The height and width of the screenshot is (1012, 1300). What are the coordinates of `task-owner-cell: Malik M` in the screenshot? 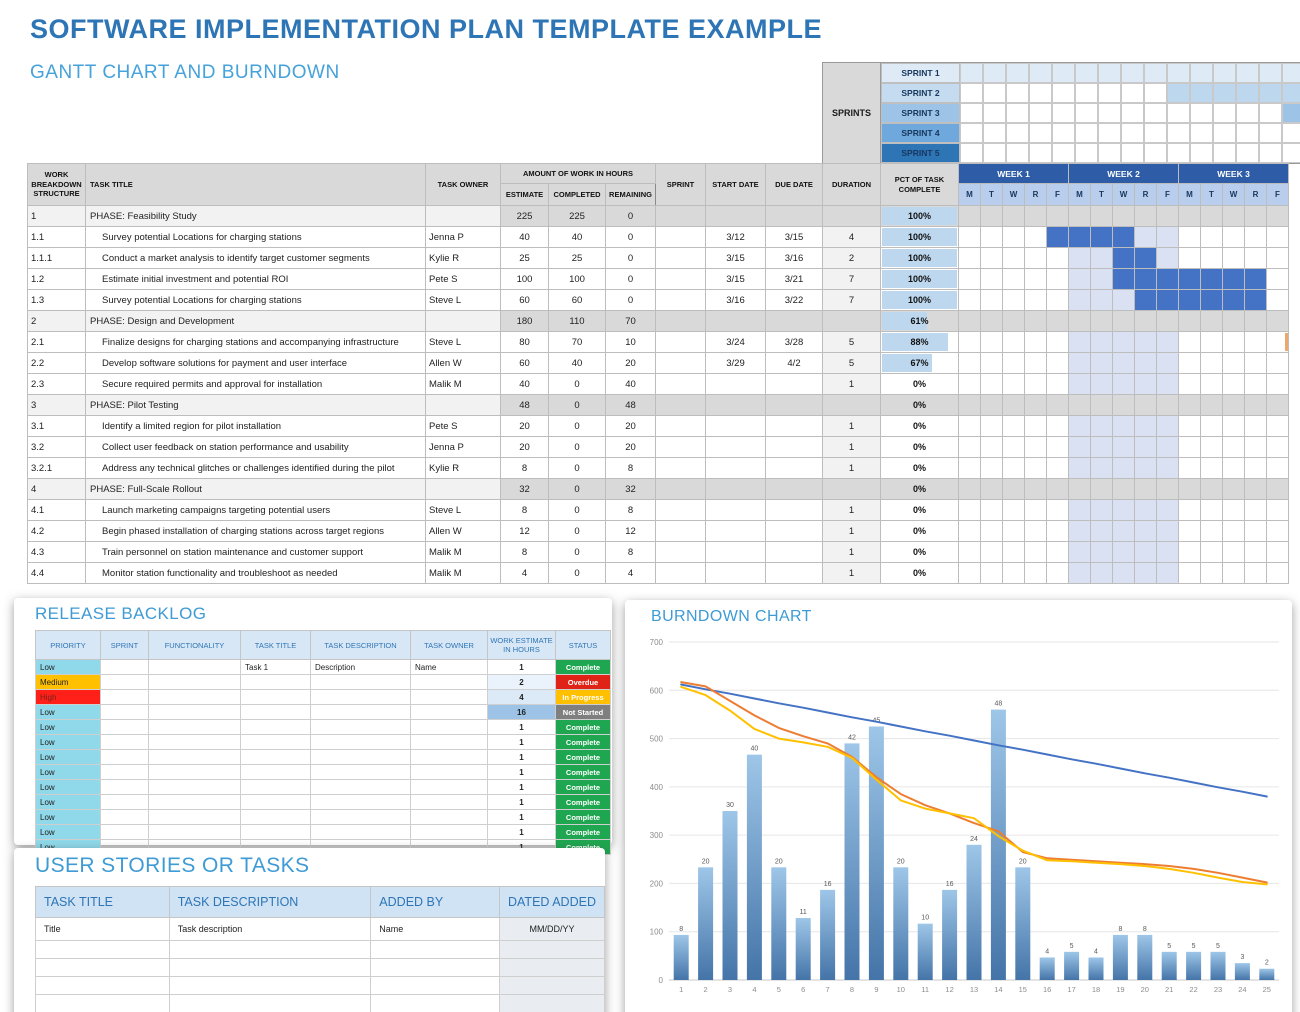 It's located at (463, 384).